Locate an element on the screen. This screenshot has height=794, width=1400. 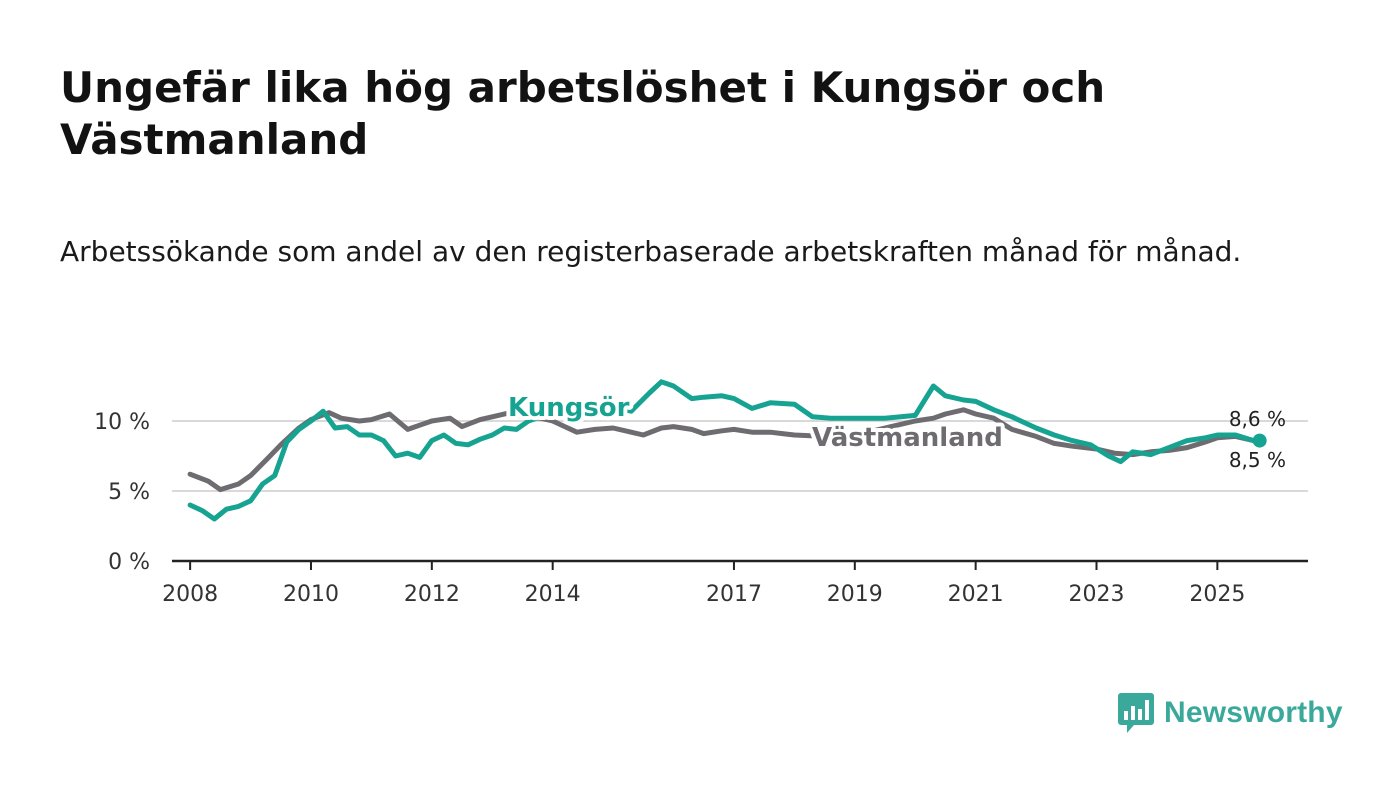
x-tick-label: 2017 is located at coordinates (734, 594).